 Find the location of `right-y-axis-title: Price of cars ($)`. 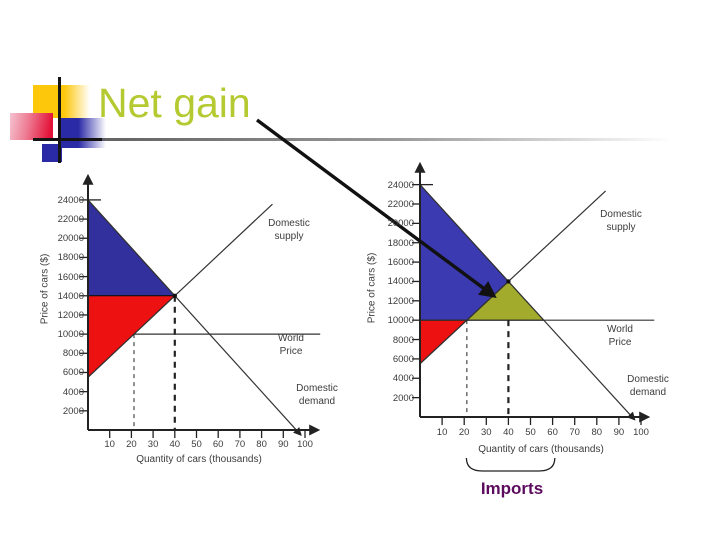

right-y-axis-title: Price of cars ($) is located at coordinates (372, 288).